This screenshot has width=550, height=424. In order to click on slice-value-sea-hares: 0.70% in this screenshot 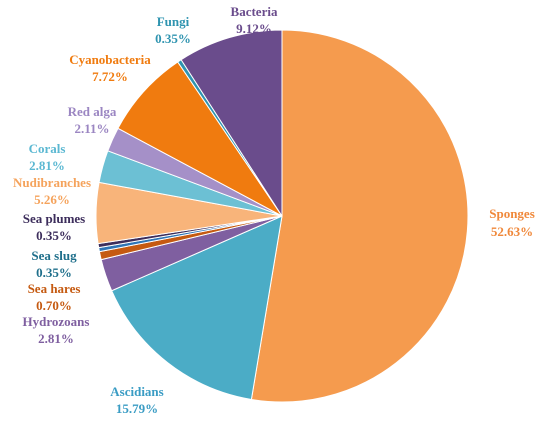, I will do `click(54, 305)`.